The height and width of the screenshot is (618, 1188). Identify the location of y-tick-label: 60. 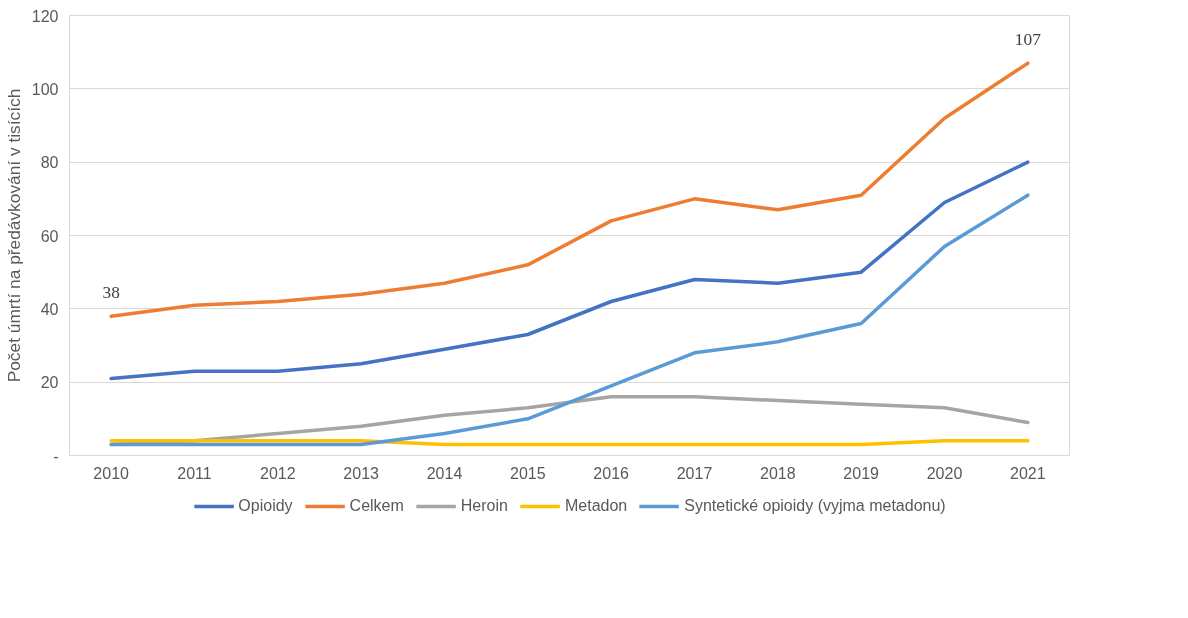
(49, 236).